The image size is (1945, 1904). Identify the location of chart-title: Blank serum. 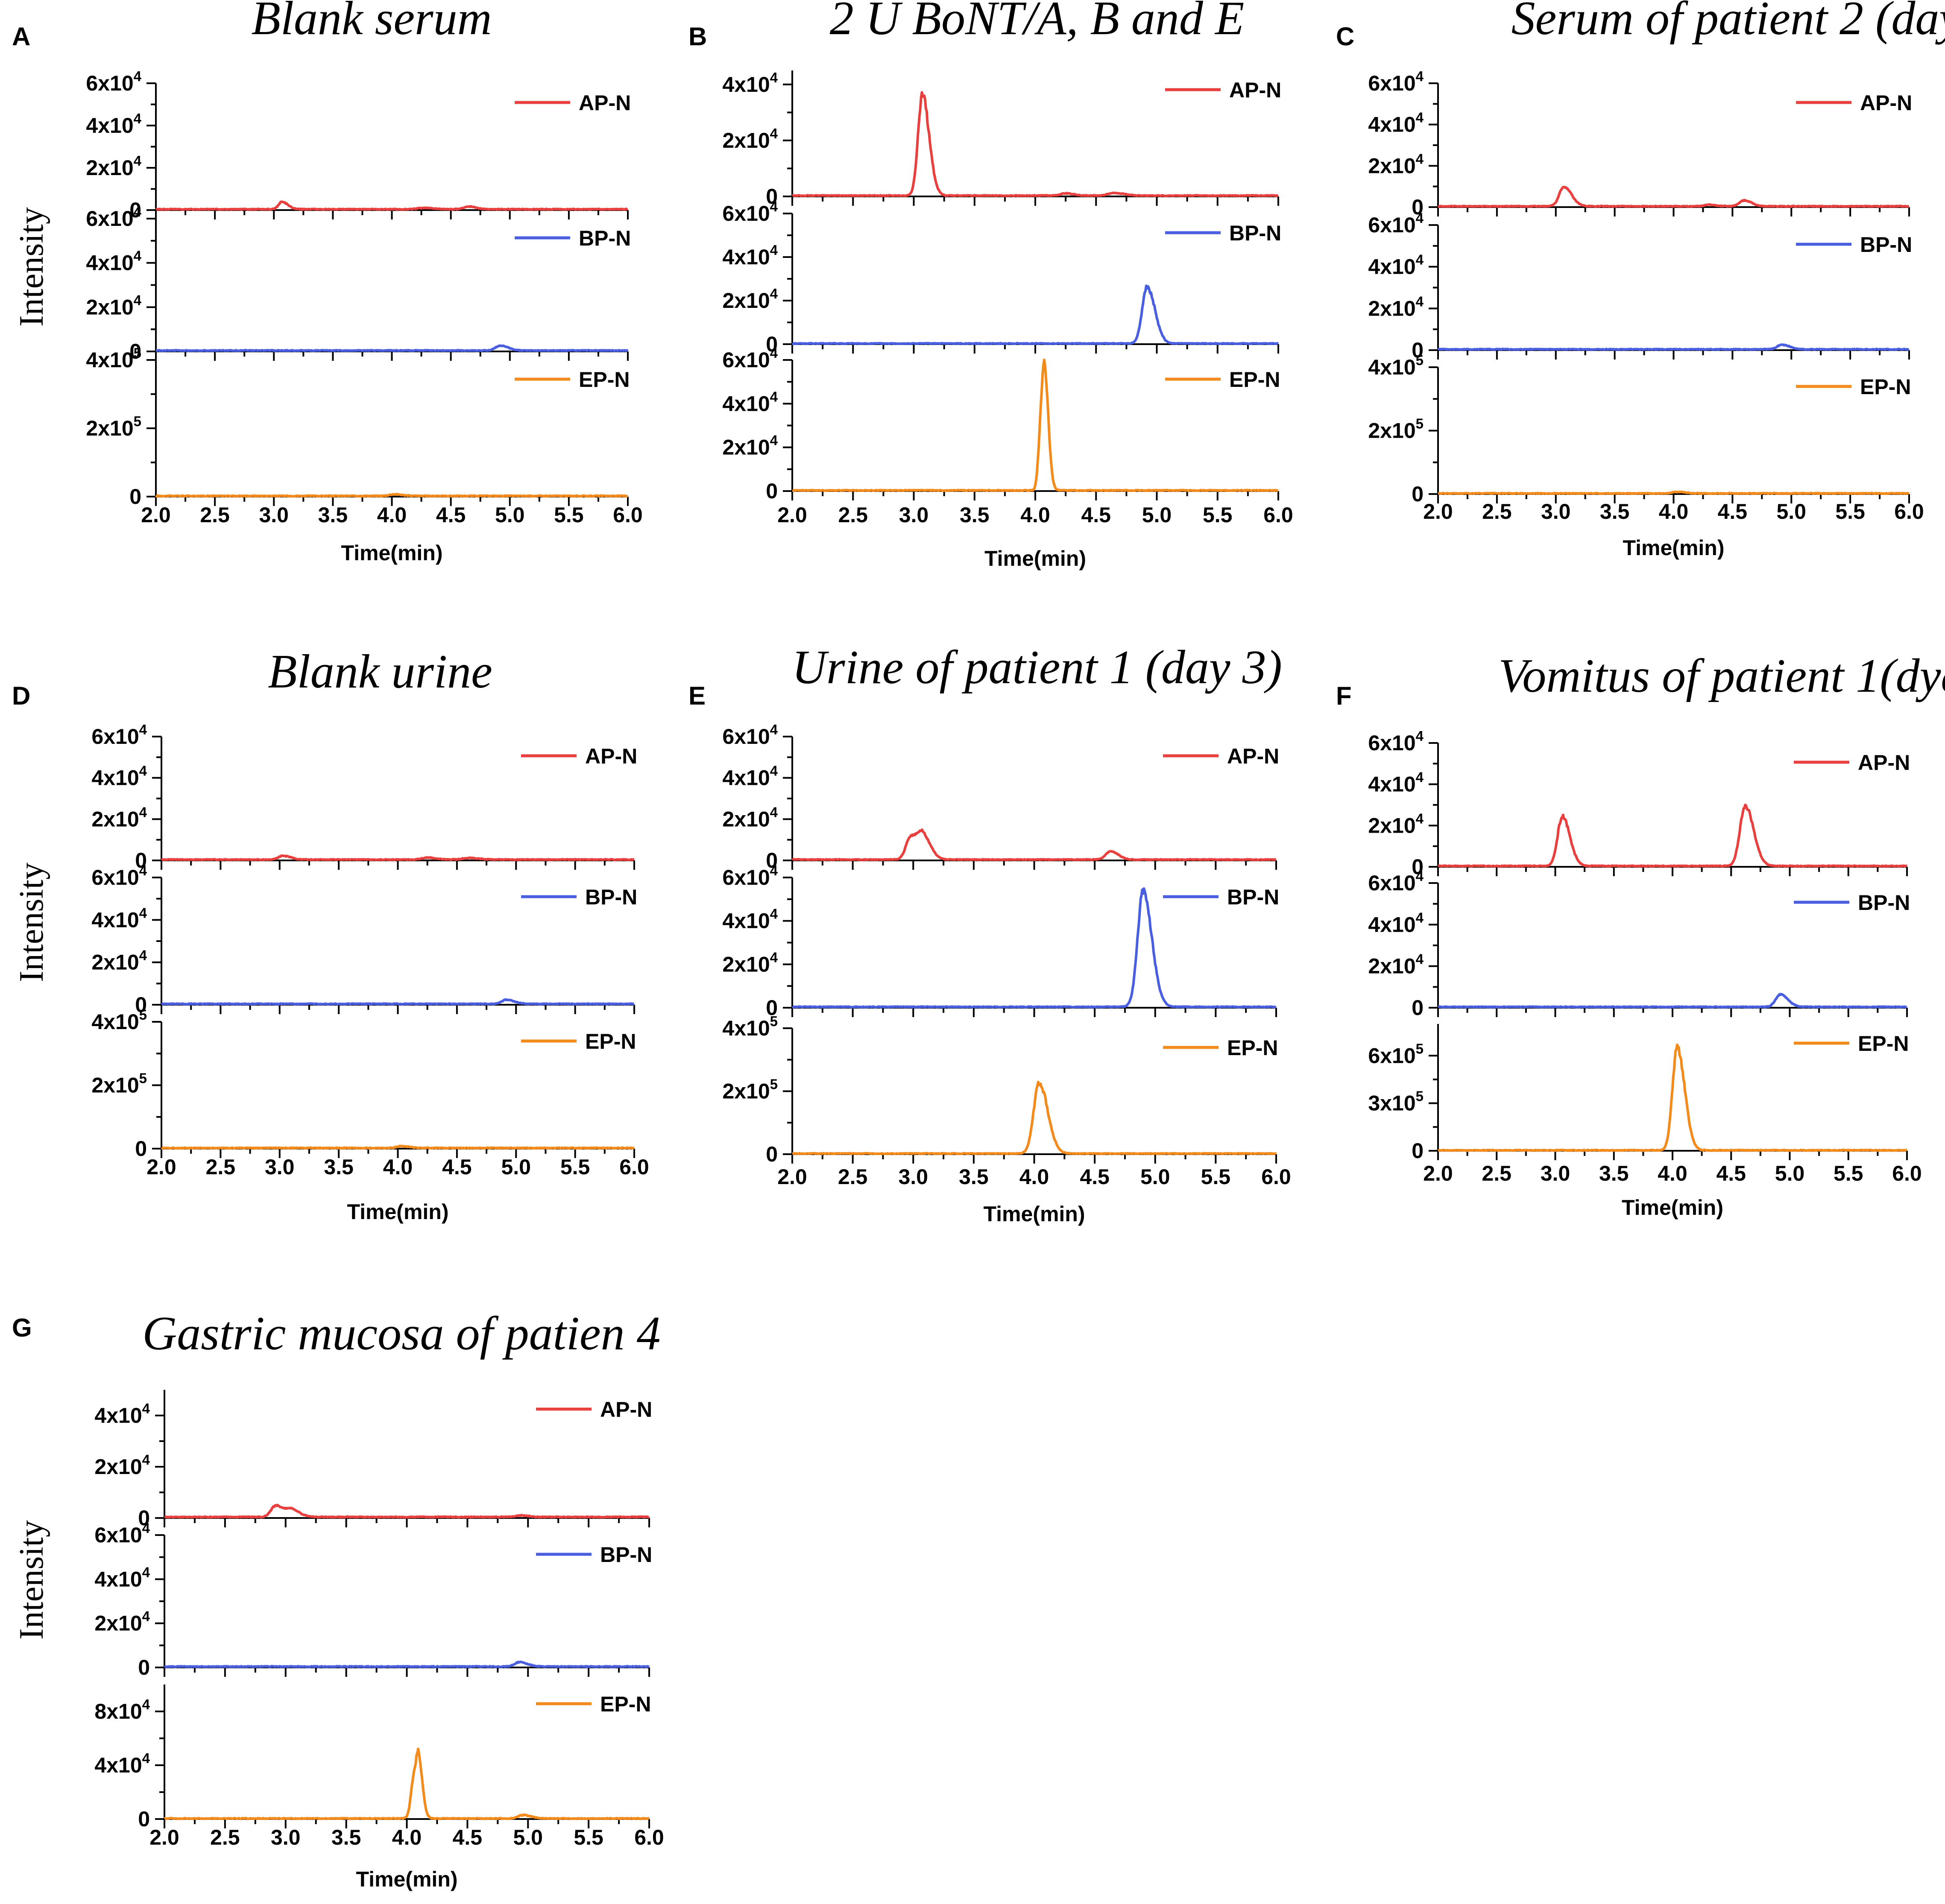
(371, 22).